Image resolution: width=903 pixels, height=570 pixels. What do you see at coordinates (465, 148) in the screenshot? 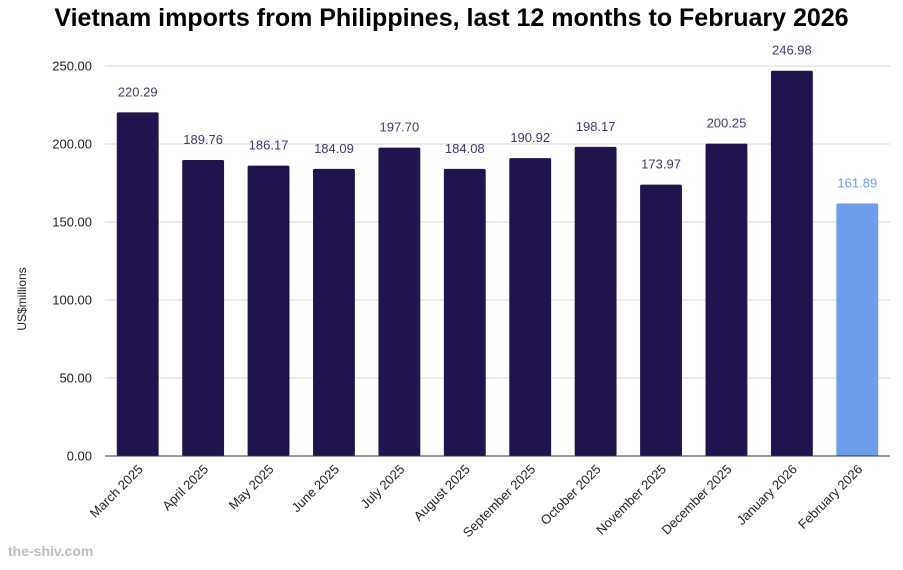
I see `data-label: 184.08` at bounding box center [465, 148].